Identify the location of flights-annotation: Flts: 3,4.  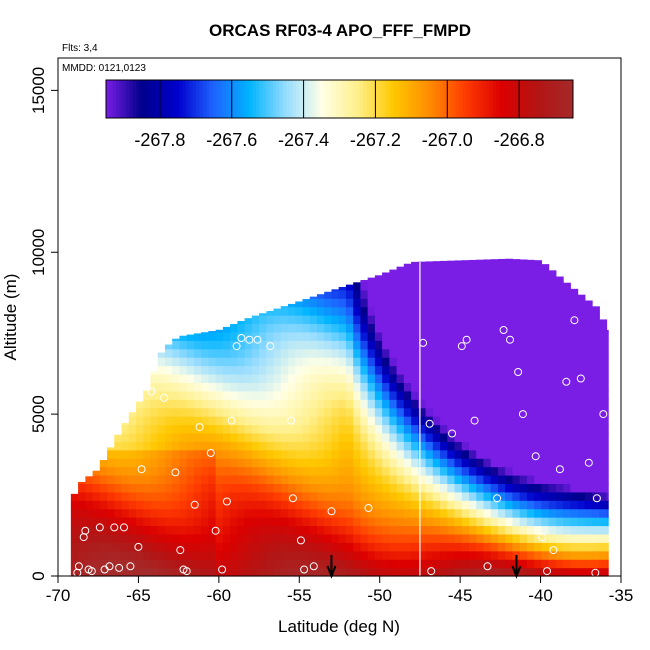
(80, 48).